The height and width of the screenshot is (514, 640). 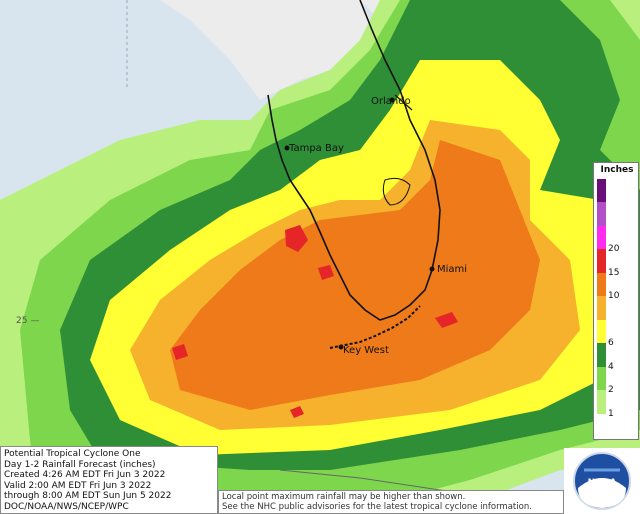 What do you see at coordinates (452, 269) in the screenshot?
I see `city-label-miami: Miami` at bounding box center [452, 269].